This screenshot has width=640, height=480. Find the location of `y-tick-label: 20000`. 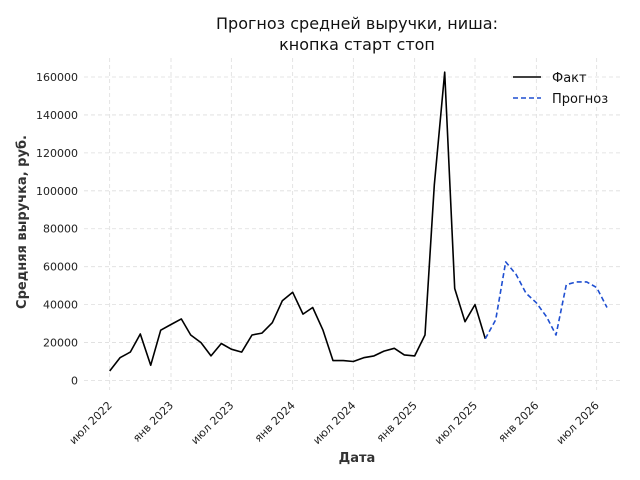

y-tick-label: 20000 is located at coordinates (60, 343).